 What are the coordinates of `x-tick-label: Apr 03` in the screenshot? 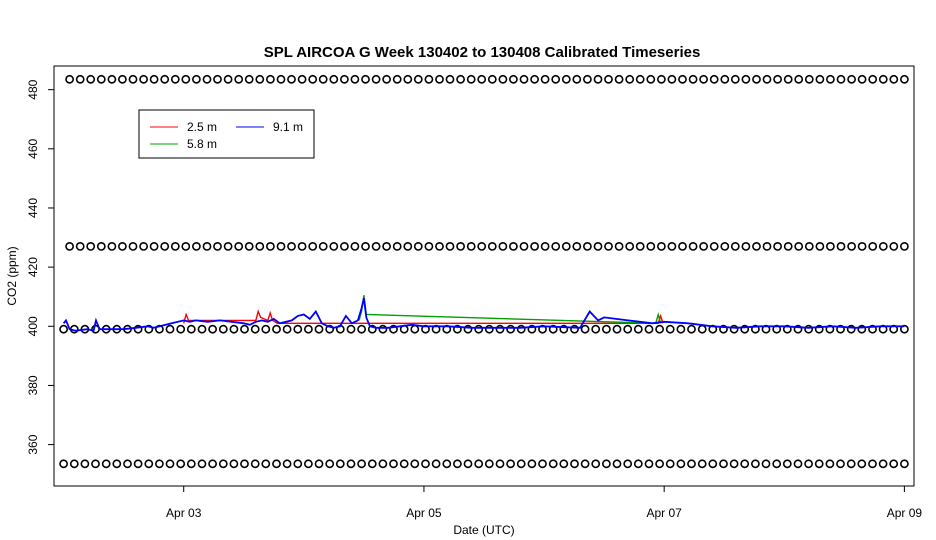 It's located at (184, 513).